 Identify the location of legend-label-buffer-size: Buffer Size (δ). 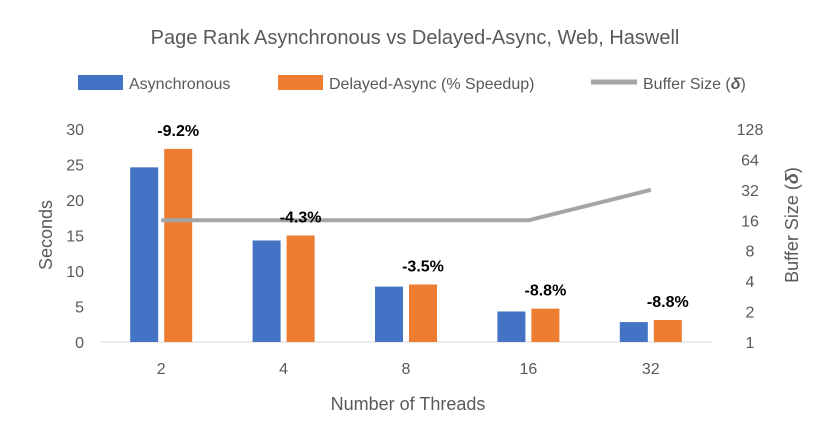
(694, 84).